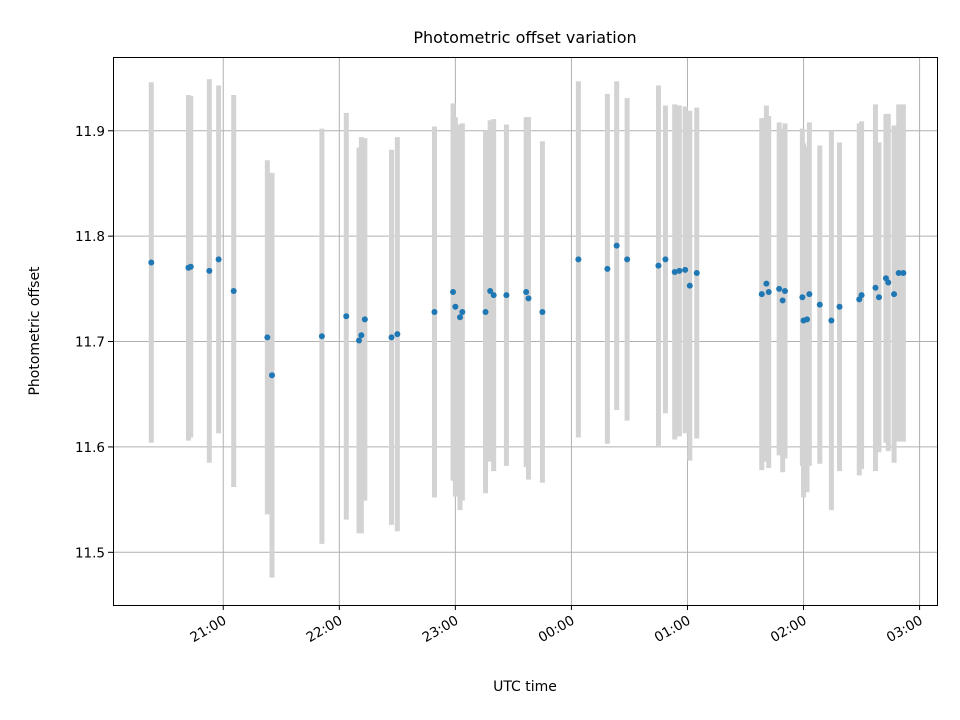  What do you see at coordinates (90, 343) in the screenshot?
I see `y-tick-label: 11.7` at bounding box center [90, 343].